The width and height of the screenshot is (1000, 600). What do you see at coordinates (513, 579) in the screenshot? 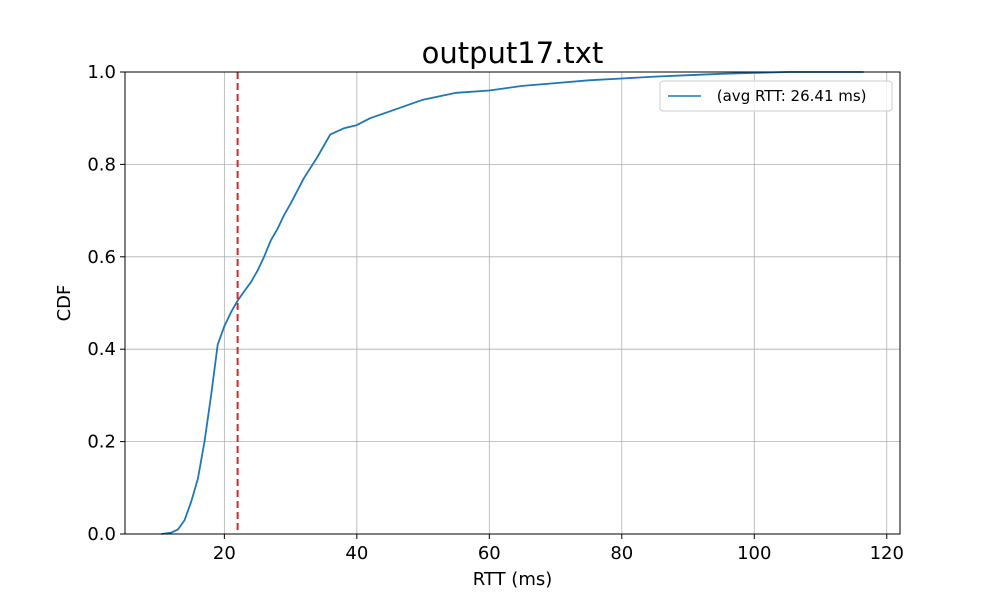
I see `x-axis-label: RTT (ms)` at bounding box center [513, 579].